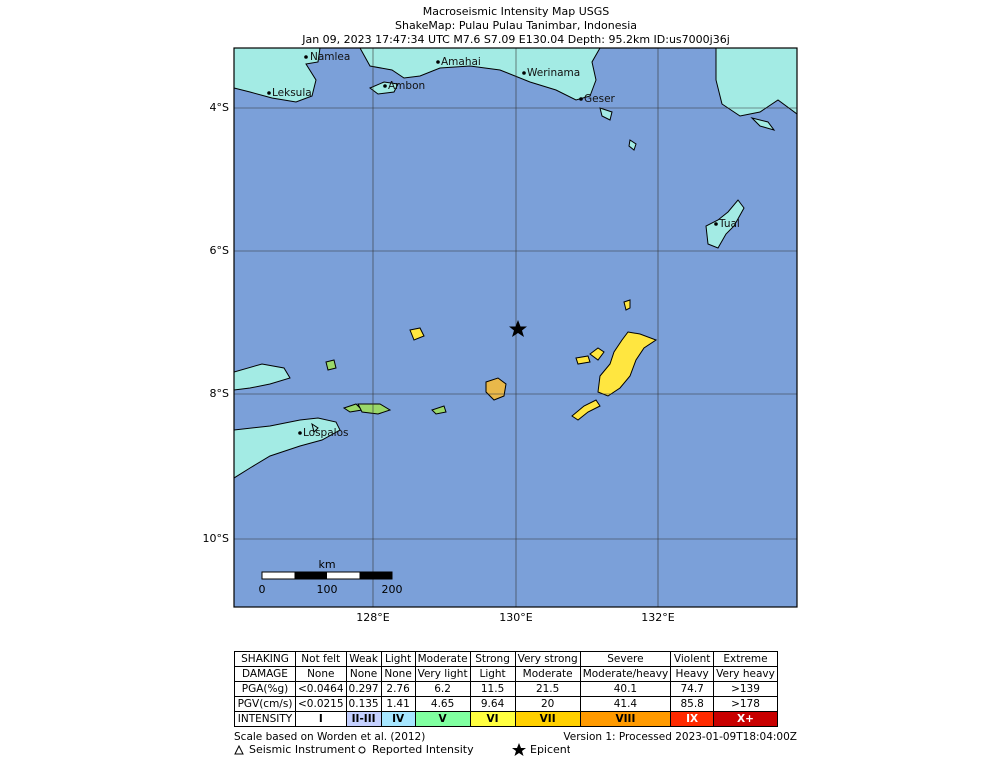  Describe the element at coordinates (516, 11) in the screenshot. I see `title: Macroseismic Intensity Map USGS` at that location.